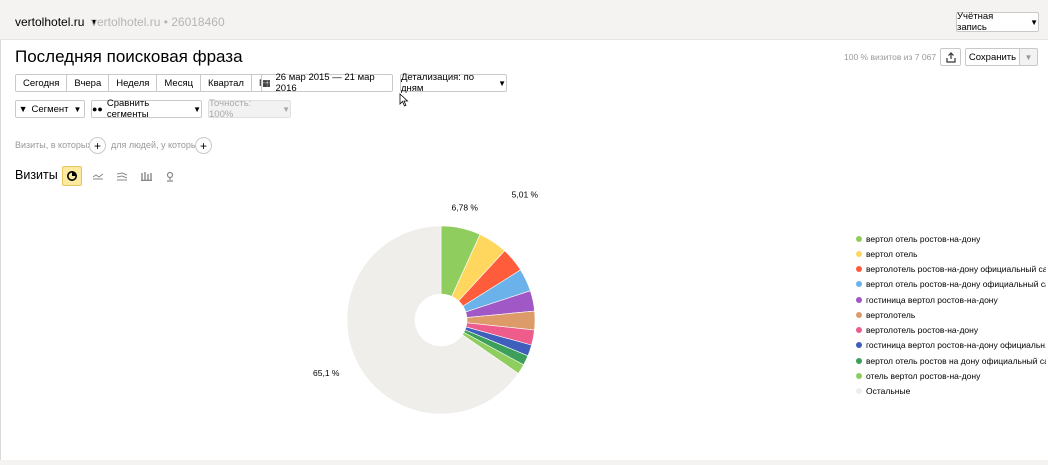 This screenshot has height=465, width=1048. I want to click on legend-item: вертол отель ростов-на-дону, so click(951, 238).